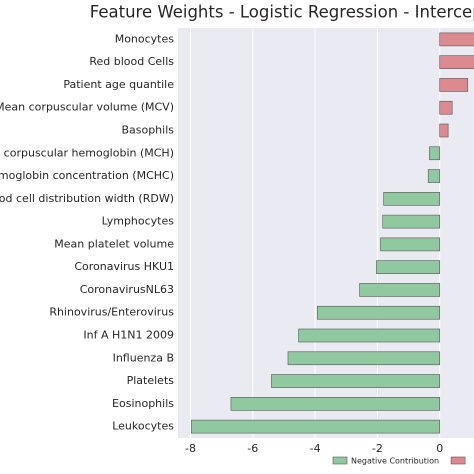 Image resolution: width=474 pixels, height=474 pixels. What do you see at coordinates (87, 198) in the screenshot?
I see `y-tick-label: Red blood cell distribution width (RDW)` at bounding box center [87, 198].